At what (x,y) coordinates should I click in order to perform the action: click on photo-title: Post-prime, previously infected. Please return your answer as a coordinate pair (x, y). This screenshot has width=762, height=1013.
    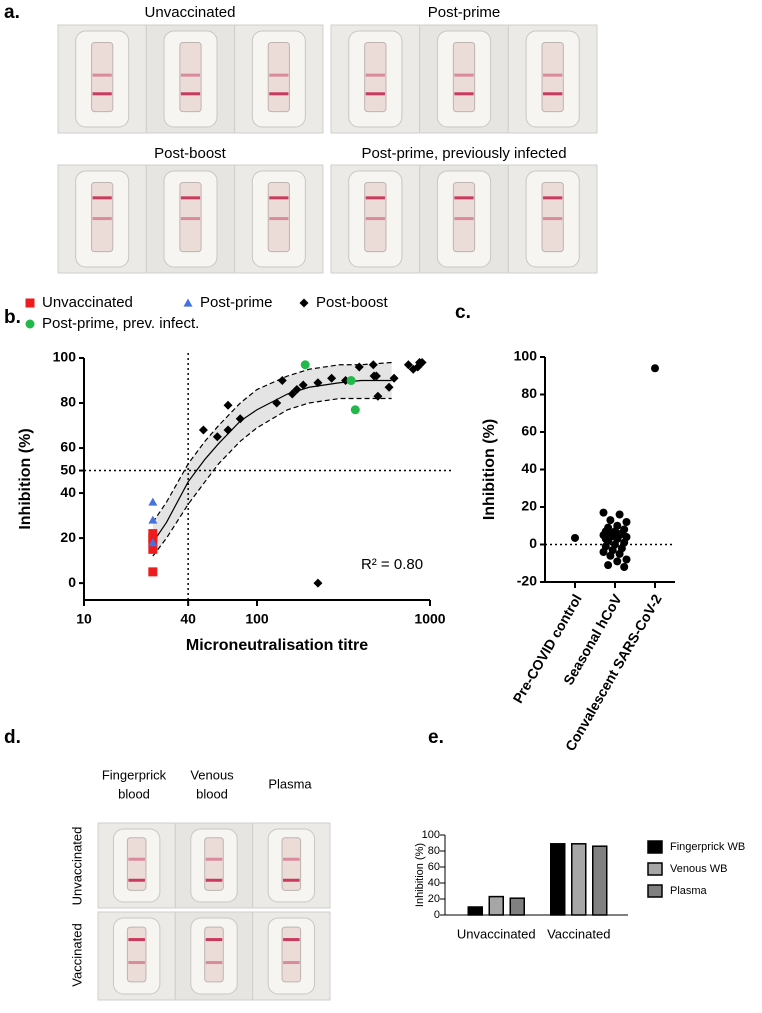
    Looking at the image, I should click on (463, 153).